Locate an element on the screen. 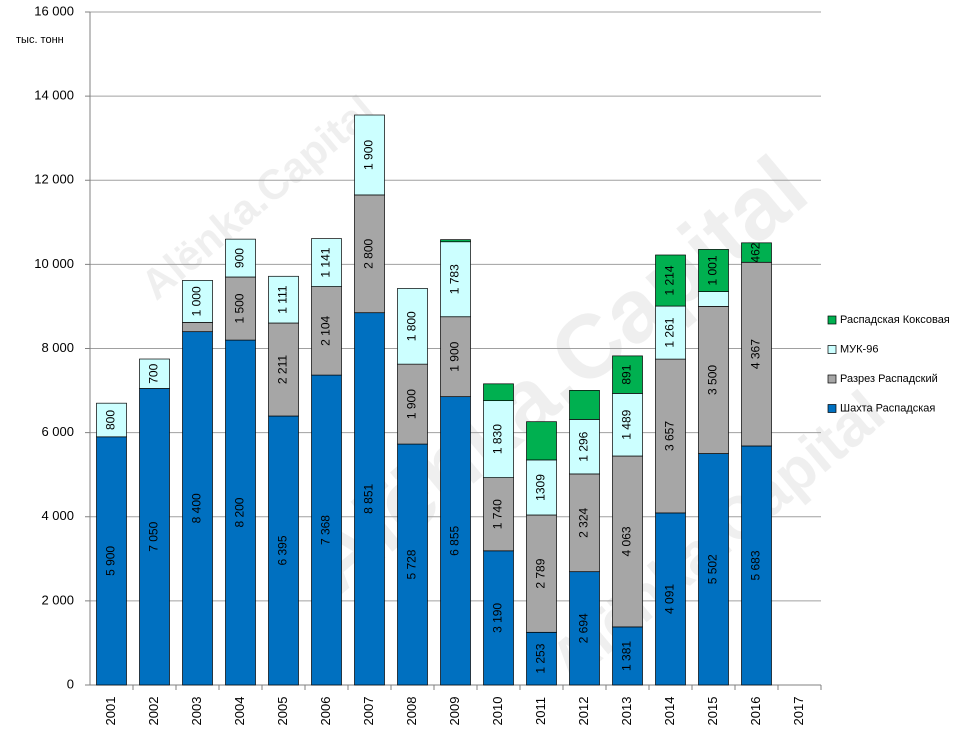 The height and width of the screenshot is (732, 966). data-label: 5 683 is located at coordinates (756, 565).